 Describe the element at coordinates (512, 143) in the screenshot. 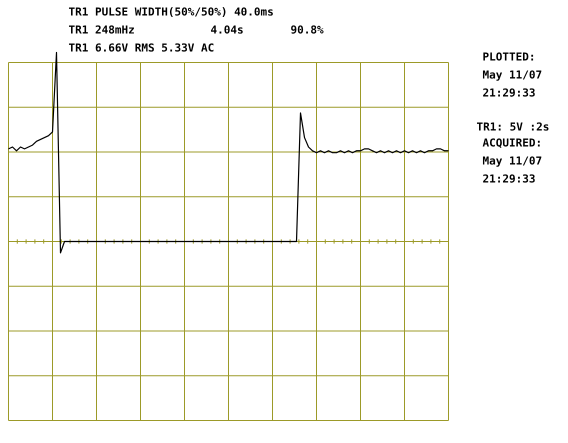

I see `text: ACQUIRED:` at that location.